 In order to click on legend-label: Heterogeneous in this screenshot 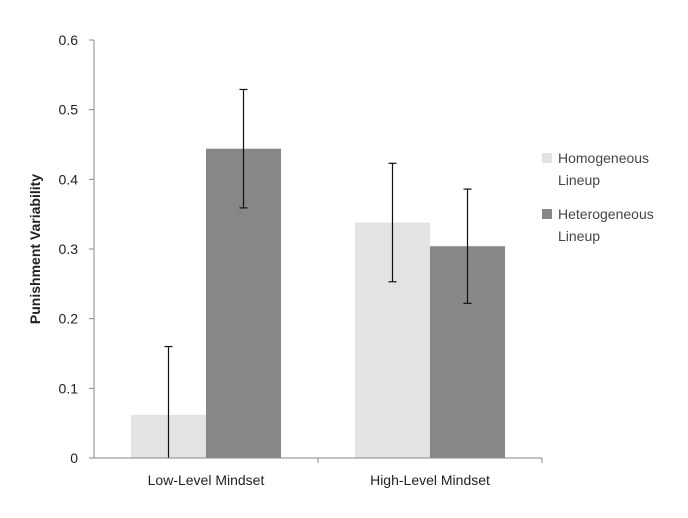, I will do `click(606, 214)`.